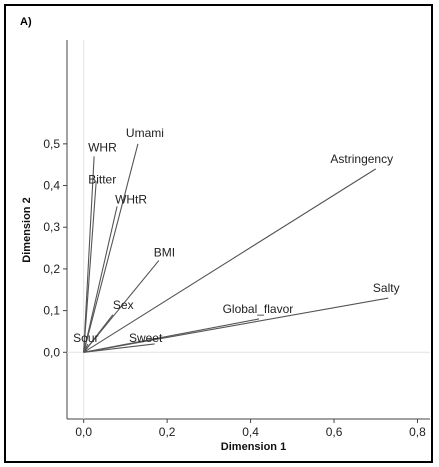  What do you see at coordinates (253, 447) in the screenshot?
I see `x-axis-title: Dimension 1` at bounding box center [253, 447].